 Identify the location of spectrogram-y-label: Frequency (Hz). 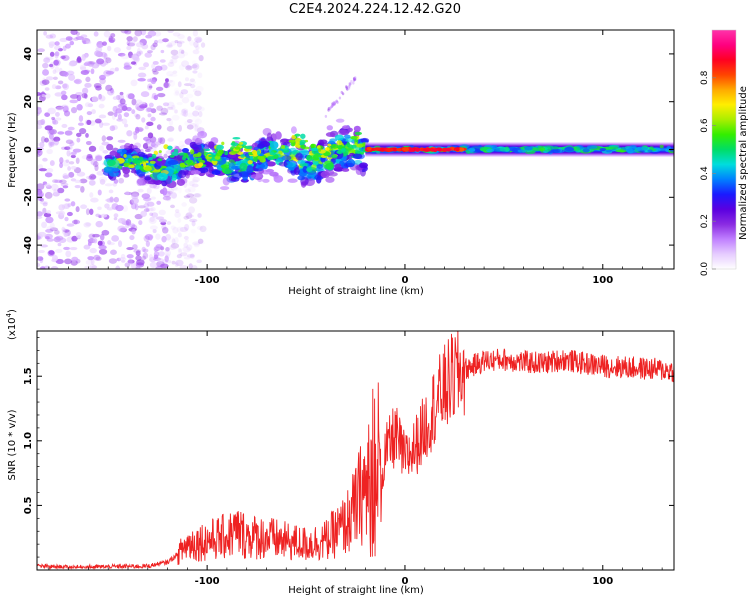
(12, 150).